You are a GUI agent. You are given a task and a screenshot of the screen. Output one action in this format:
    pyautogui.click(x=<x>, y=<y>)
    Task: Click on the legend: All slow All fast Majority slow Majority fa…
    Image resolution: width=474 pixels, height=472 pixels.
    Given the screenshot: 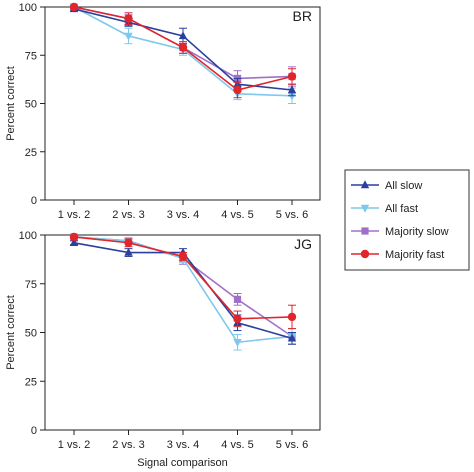 What is the action you would take?
    pyautogui.click(x=407, y=220)
    